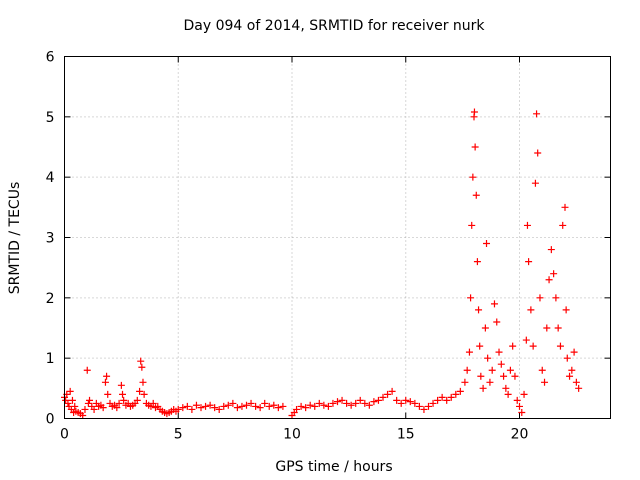  What do you see at coordinates (178, 435) in the screenshot?
I see `x-tick-label: 5` at bounding box center [178, 435].